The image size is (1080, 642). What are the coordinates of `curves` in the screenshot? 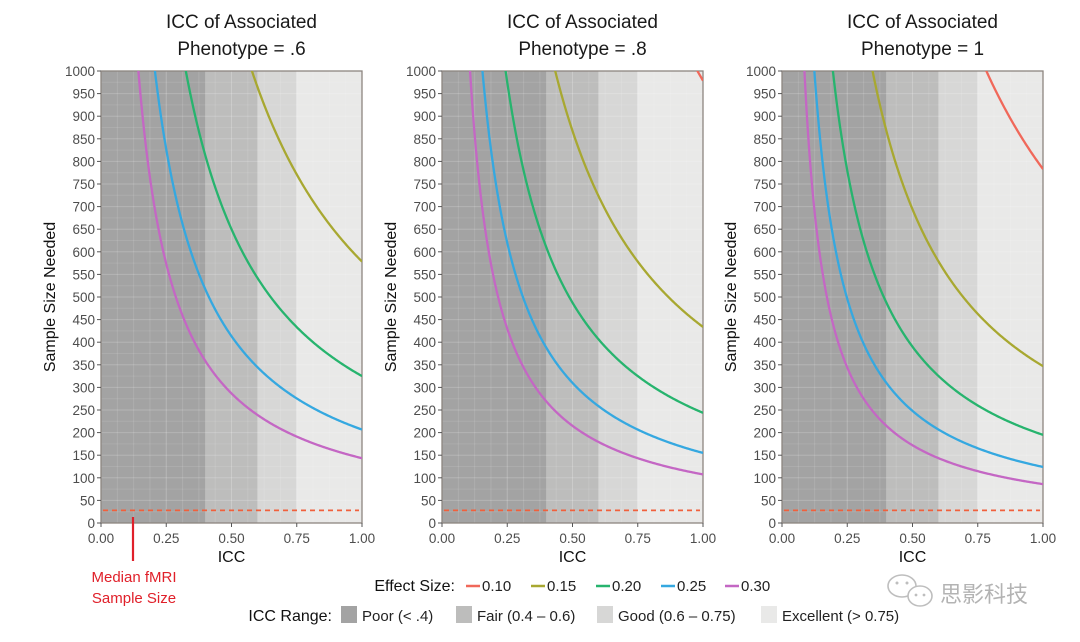 It's located at (585, 273).